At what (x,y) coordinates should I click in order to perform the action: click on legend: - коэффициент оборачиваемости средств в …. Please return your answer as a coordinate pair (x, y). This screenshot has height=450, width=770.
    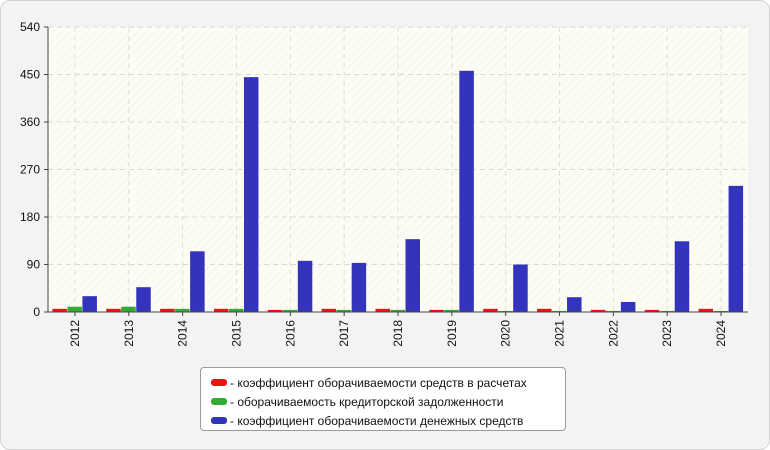
    Looking at the image, I should click on (383, 399).